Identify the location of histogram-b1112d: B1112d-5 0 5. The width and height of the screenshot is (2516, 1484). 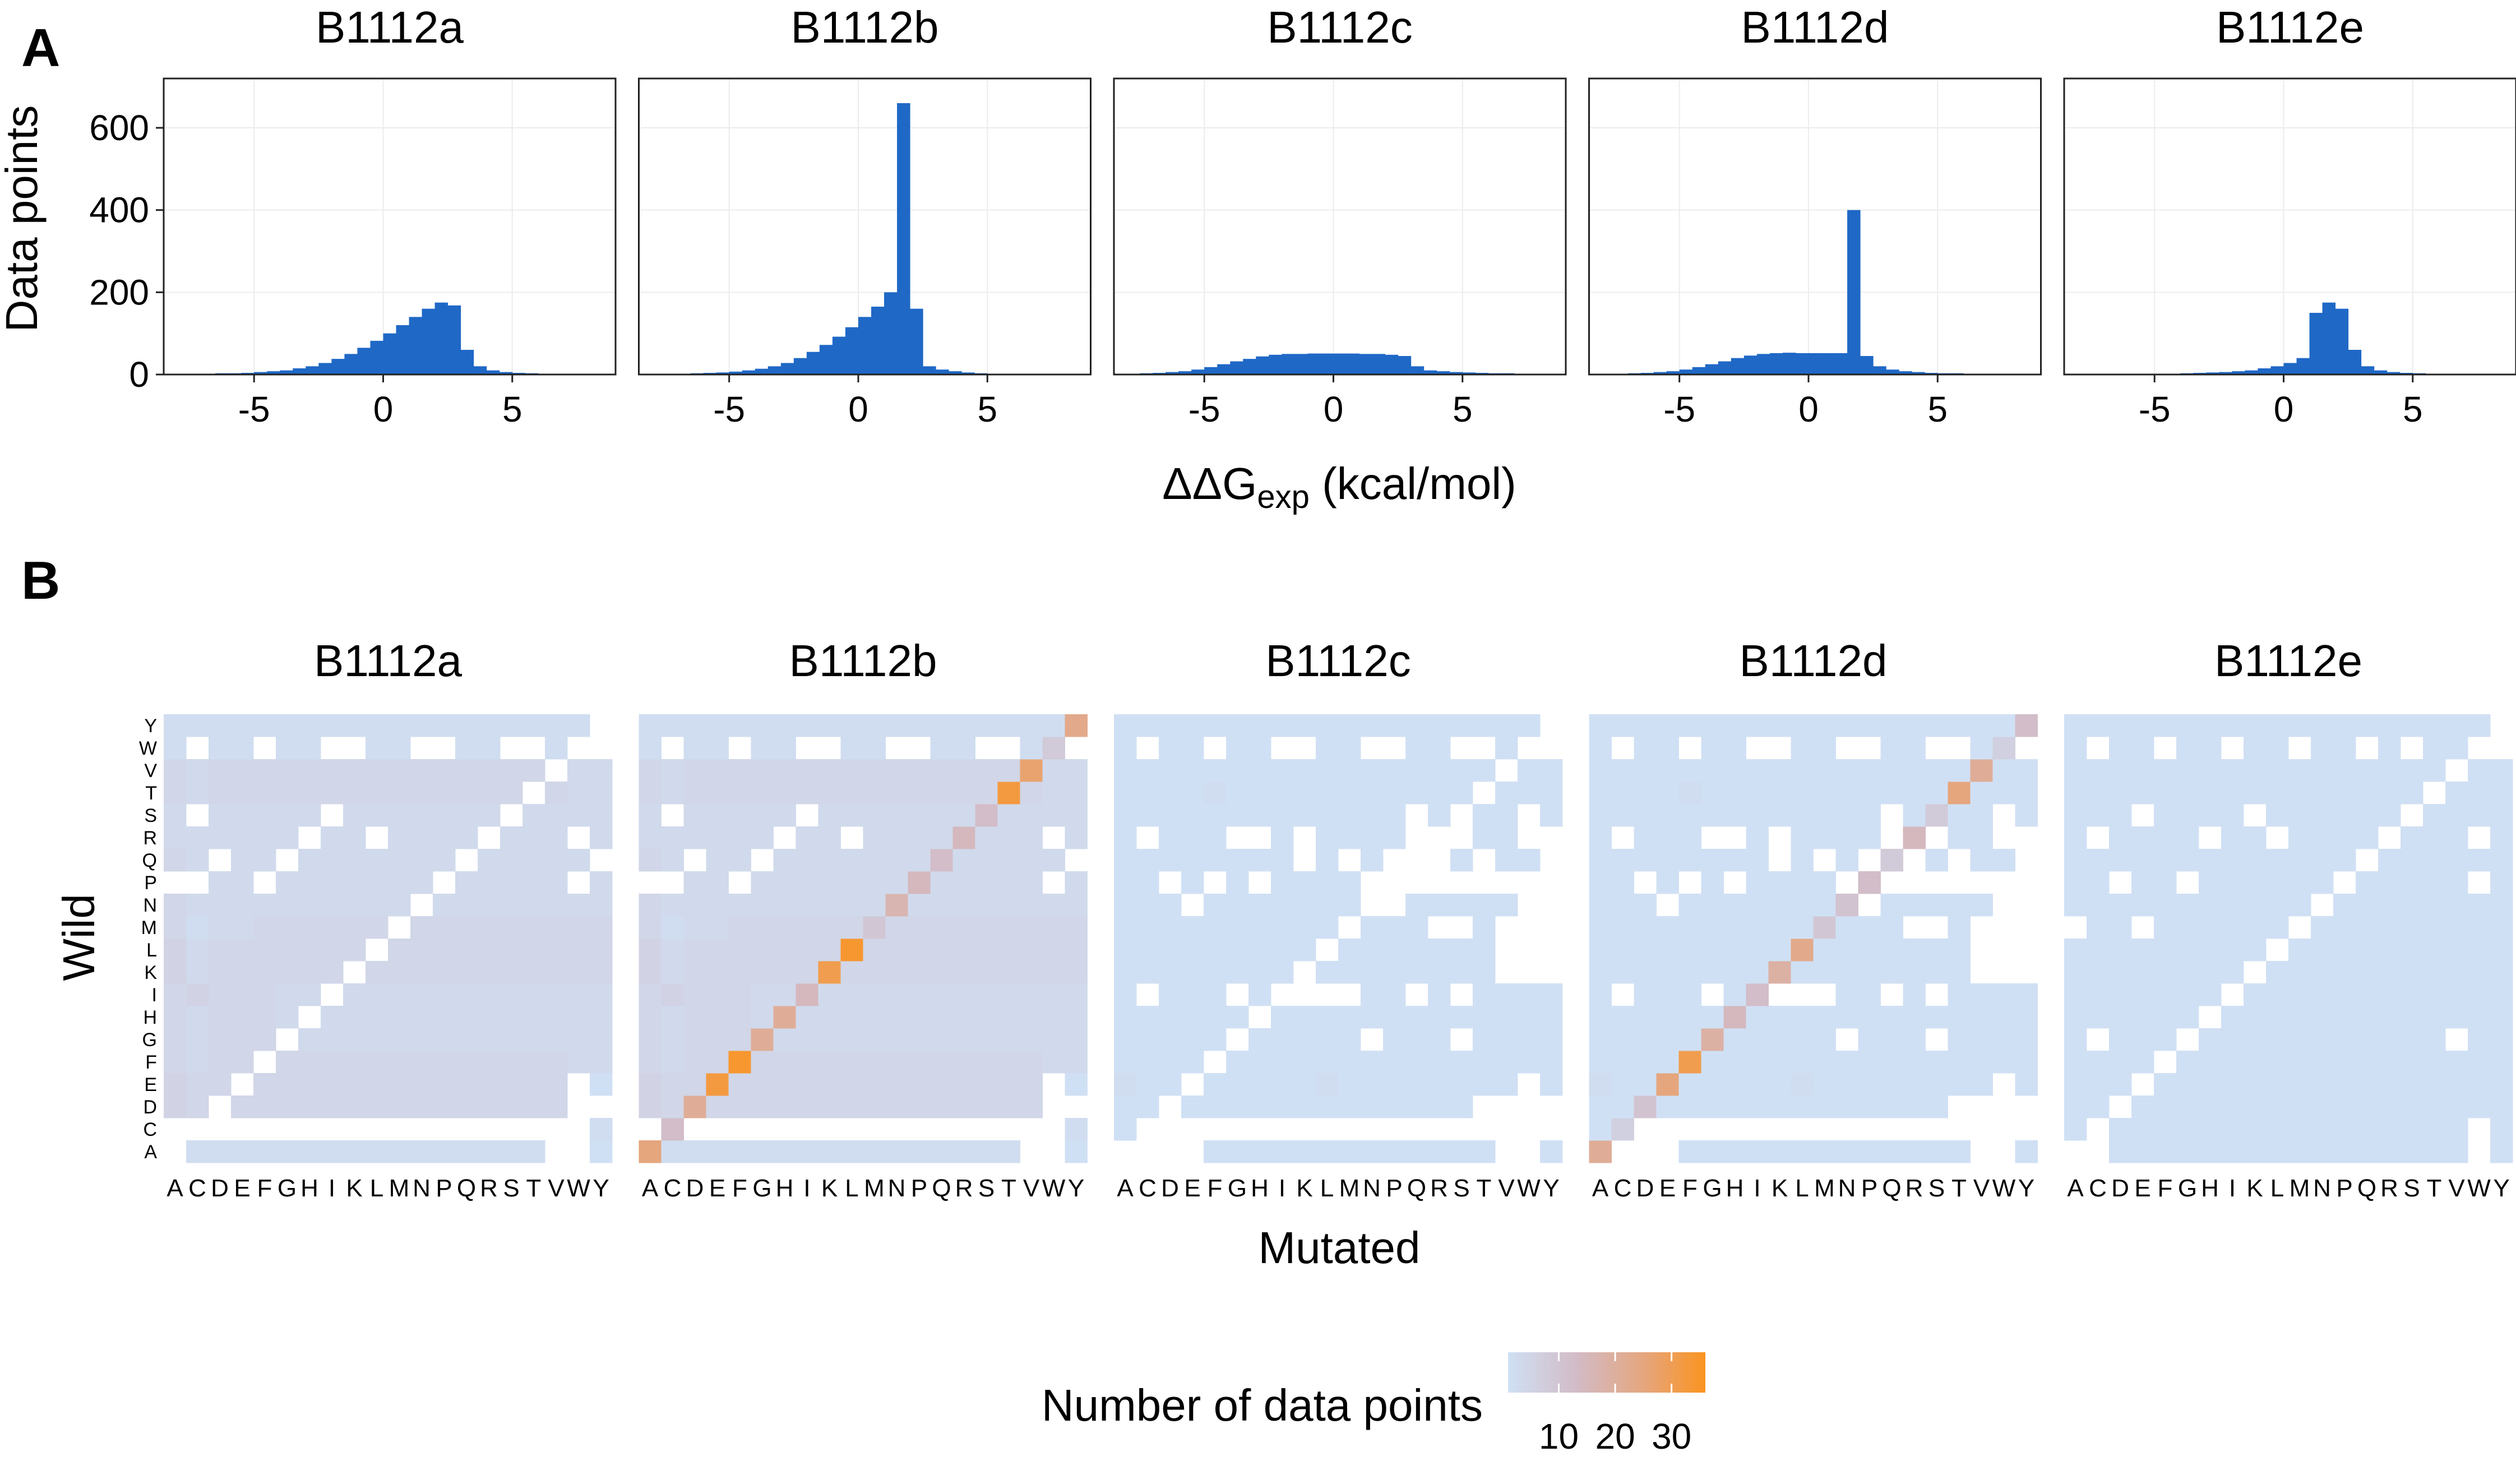
(1815, 215).